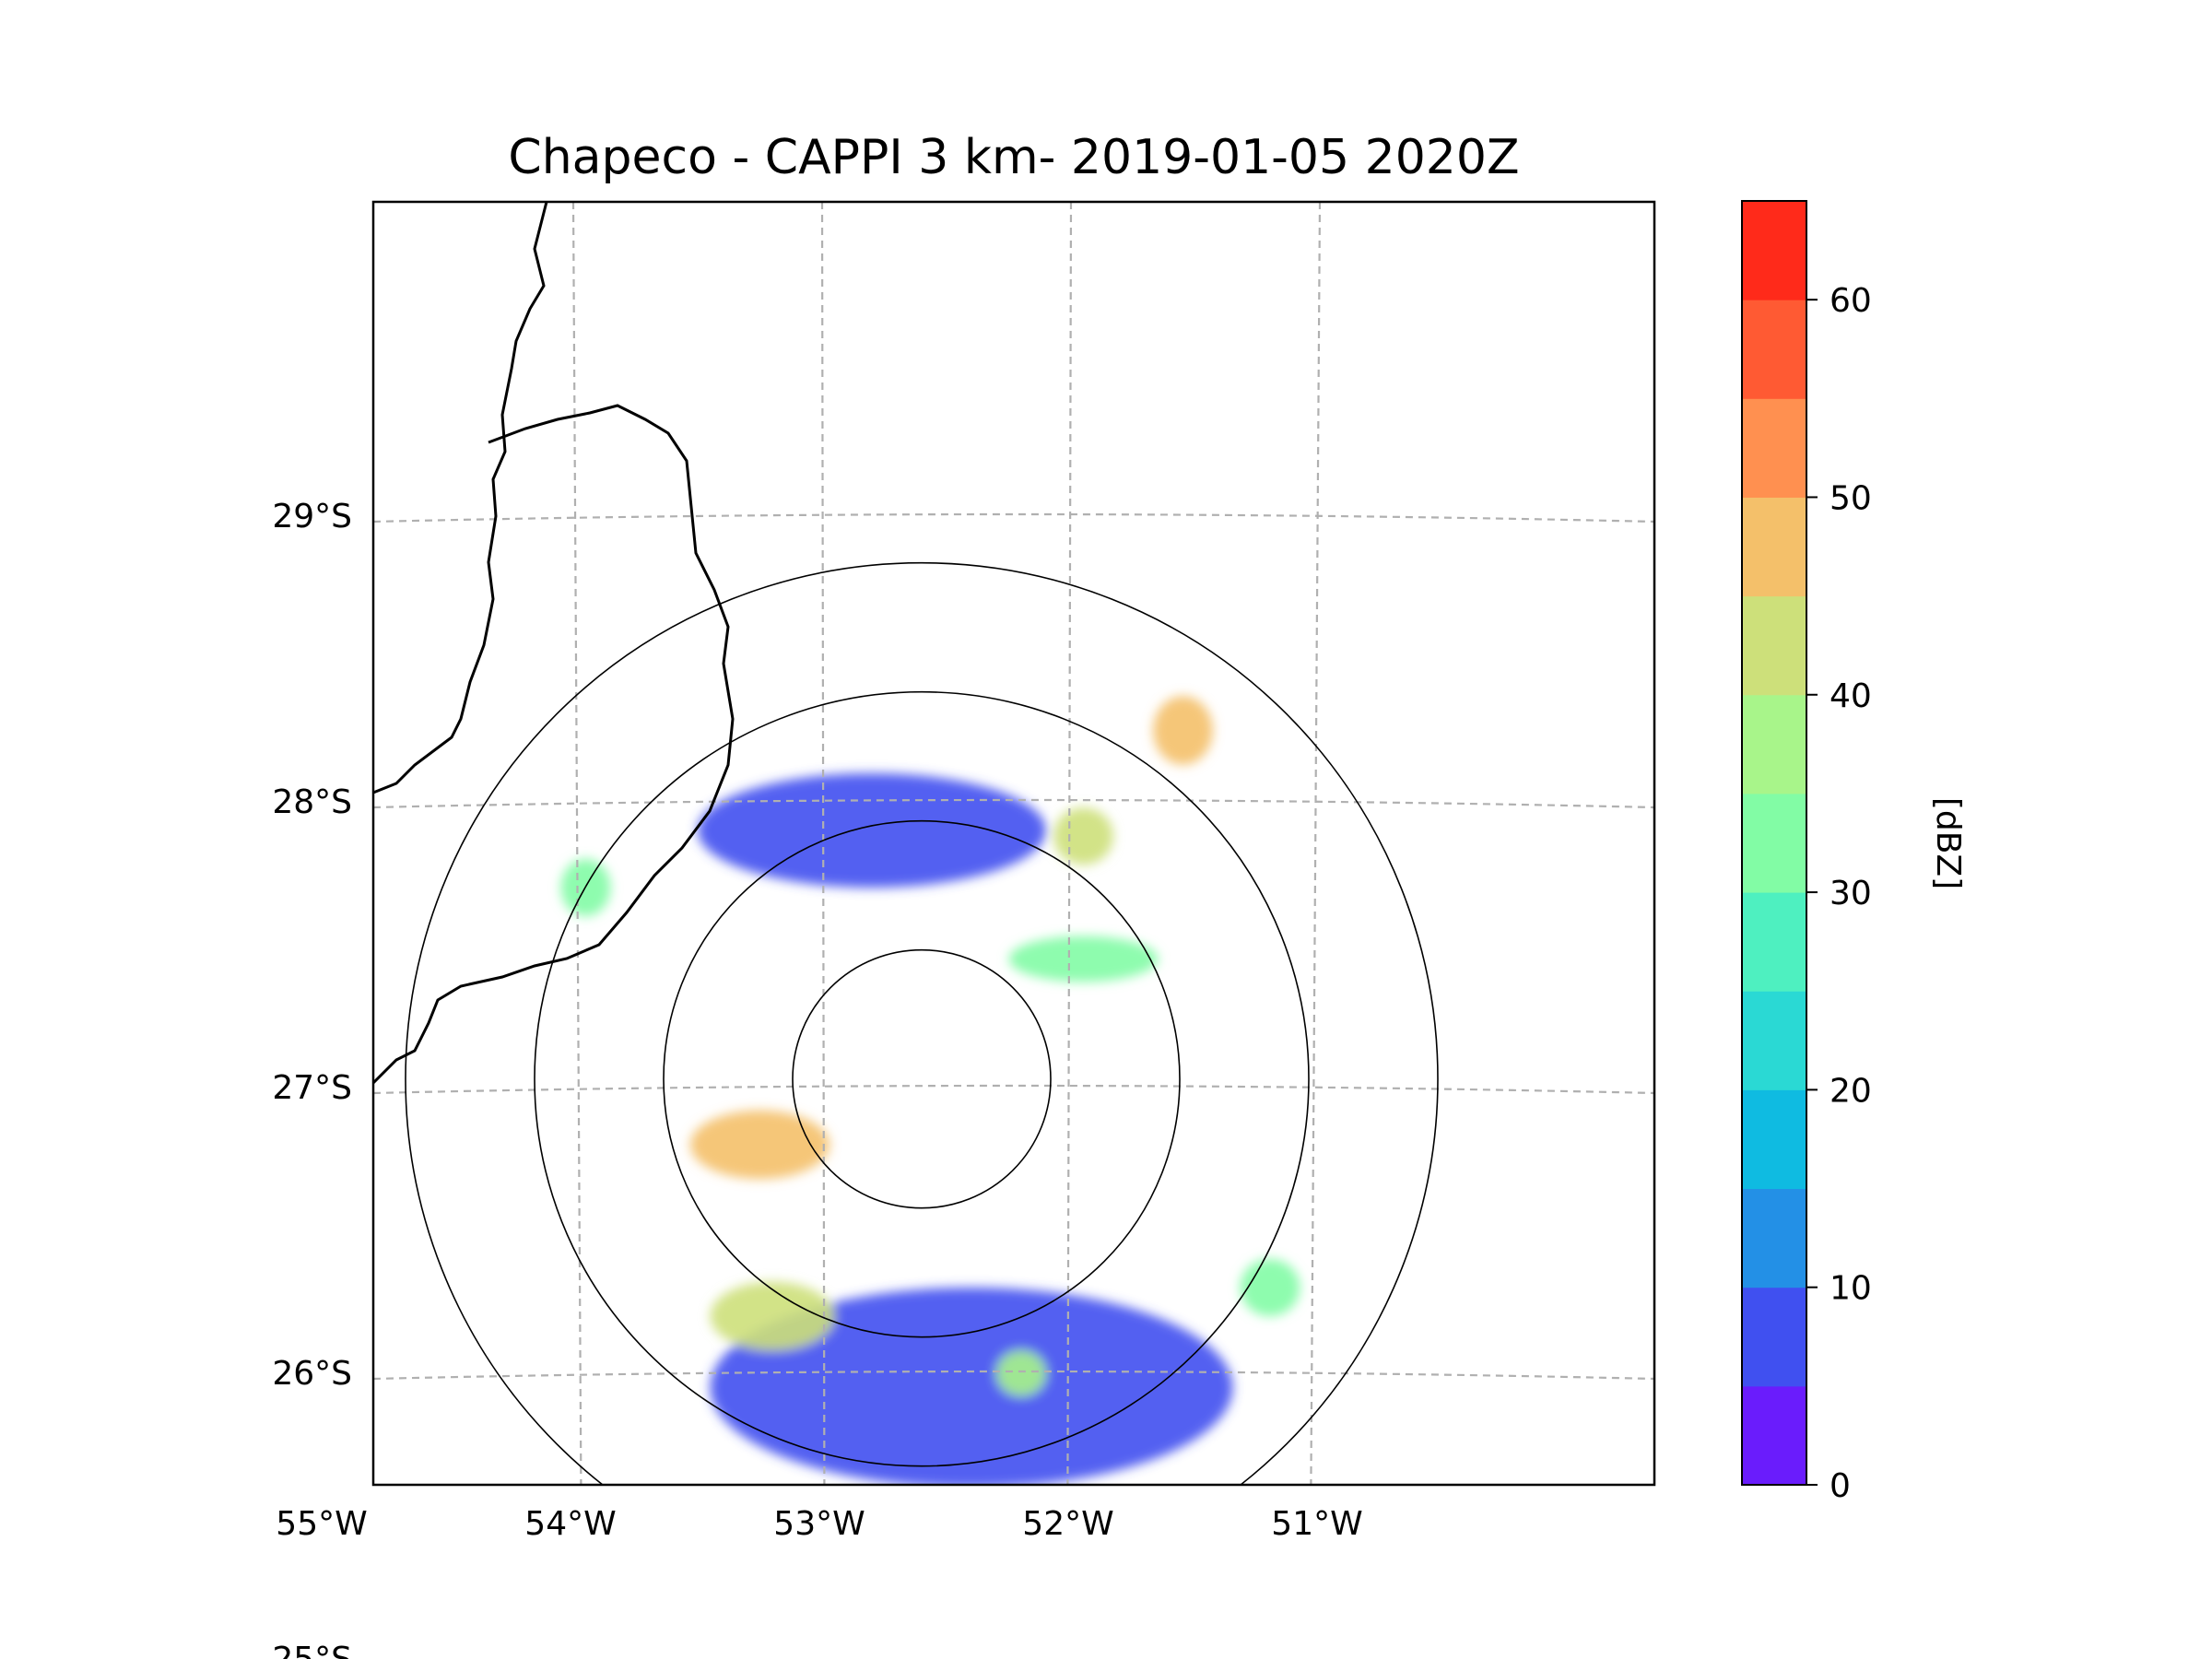 The height and width of the screenshot is (1659, 2212). Describe the element at coordinates (1851, 696) in the screenshot. I see `colorbar-tick-label: 40` at that location.